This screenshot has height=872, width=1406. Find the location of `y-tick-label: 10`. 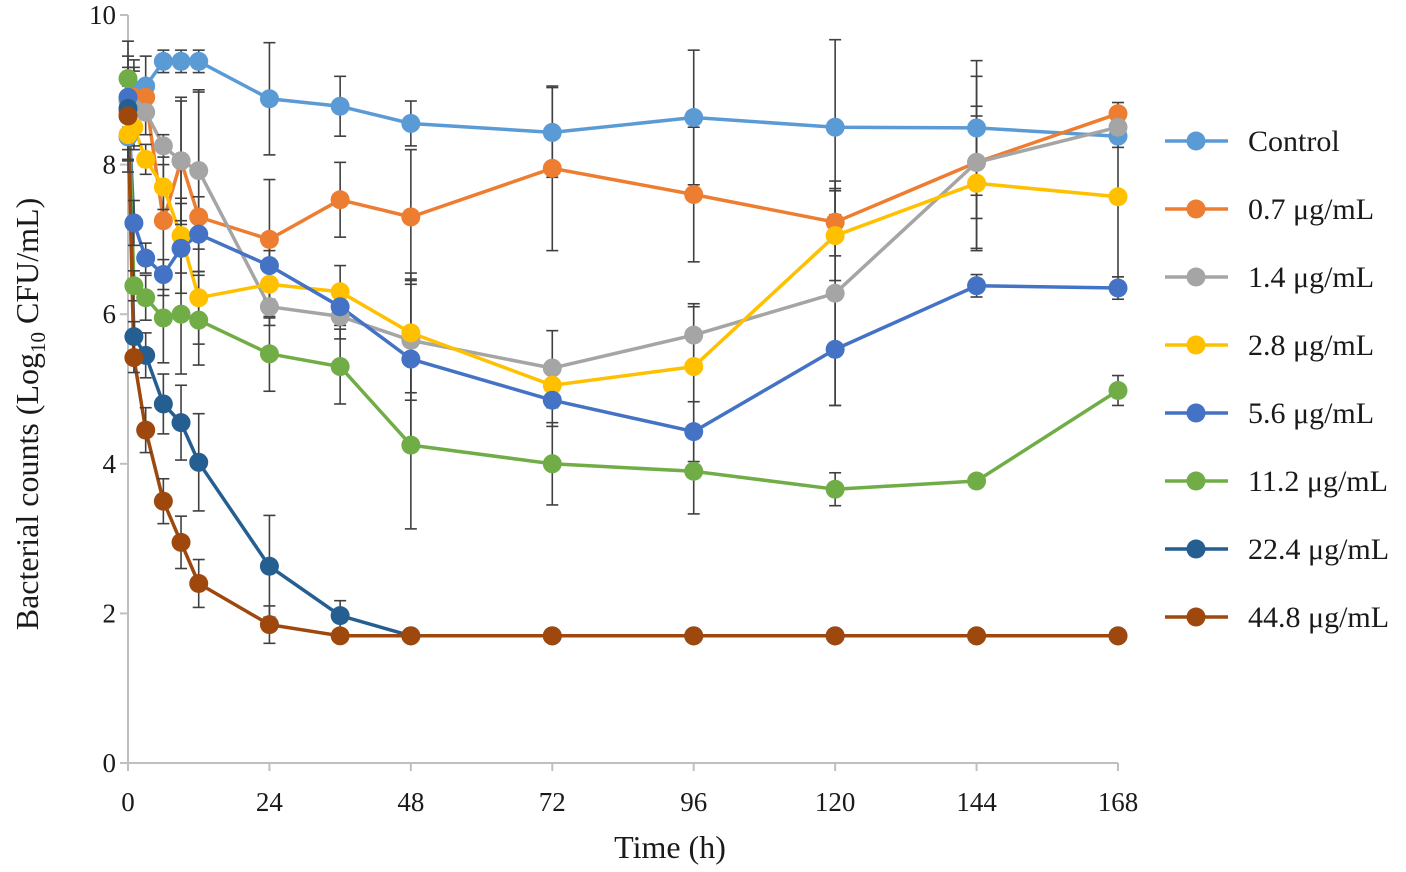

y-tick-label: 10 is located at coordinates (102, 15).